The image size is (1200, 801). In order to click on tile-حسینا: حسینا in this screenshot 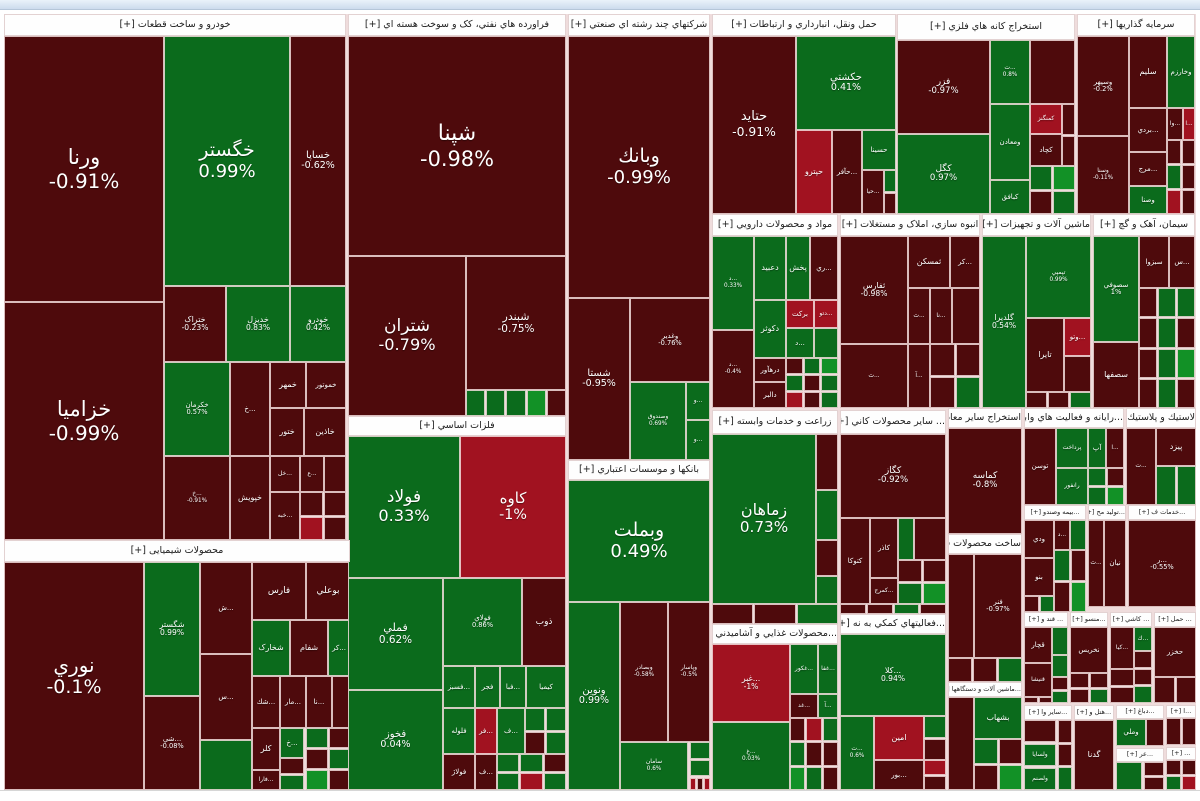, I will do `click(879, 150)`.